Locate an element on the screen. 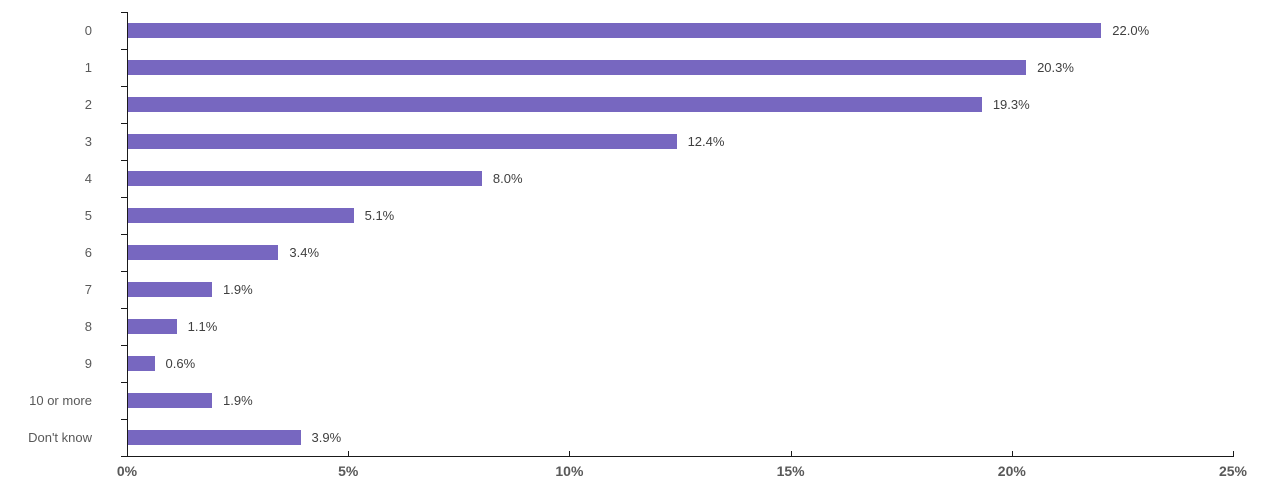 This screenshot has width=1278, height=494. bar-value-label: 1.1% is located at coordinates (202, 326).